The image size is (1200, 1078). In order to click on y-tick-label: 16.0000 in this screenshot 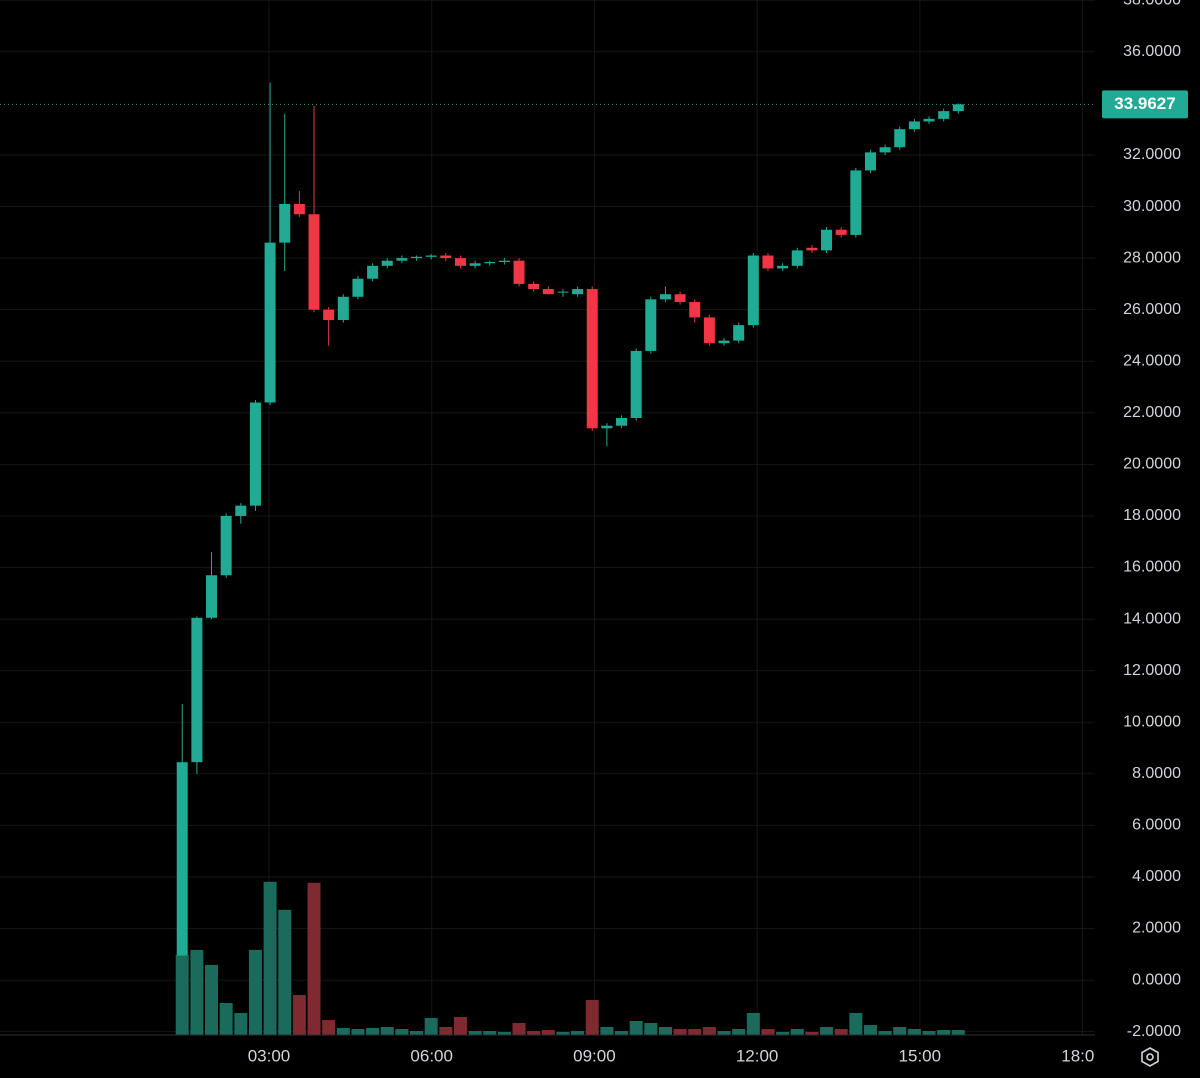, I will do `click(1152, 567)`.